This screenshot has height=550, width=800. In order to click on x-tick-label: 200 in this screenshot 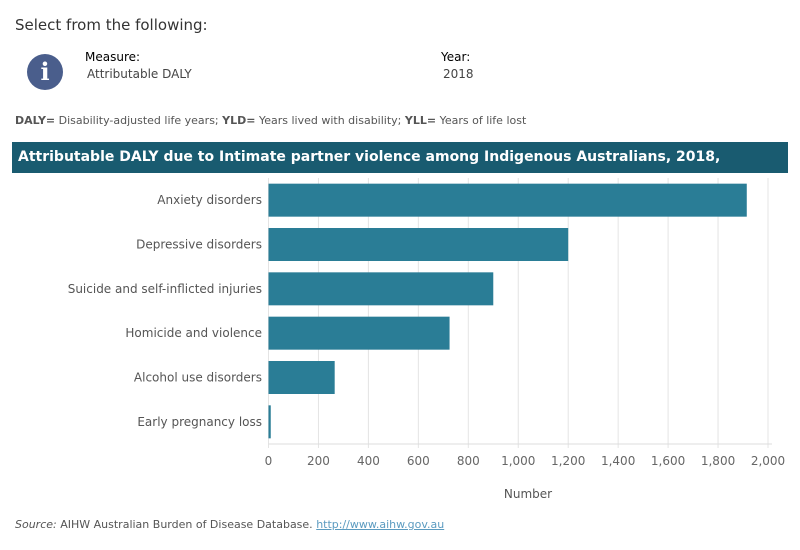, I will do `click(318, 461)`.